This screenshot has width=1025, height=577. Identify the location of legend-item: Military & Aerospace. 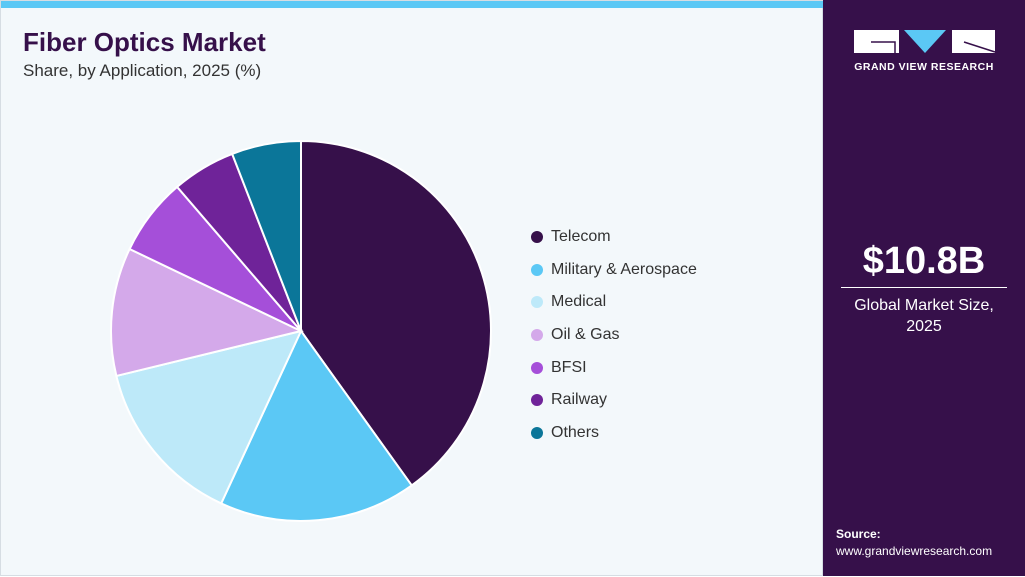
(614, 270).